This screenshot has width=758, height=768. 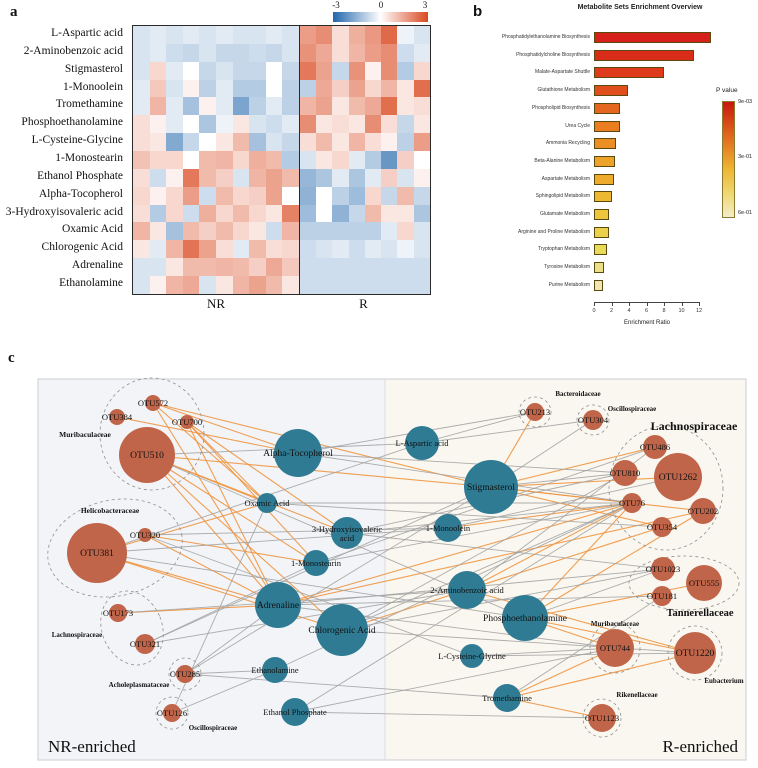 What do you see at coordinates (655, 447) in the screenshot?
I see `node-label: OTU486` at bounding box center [655, 447].